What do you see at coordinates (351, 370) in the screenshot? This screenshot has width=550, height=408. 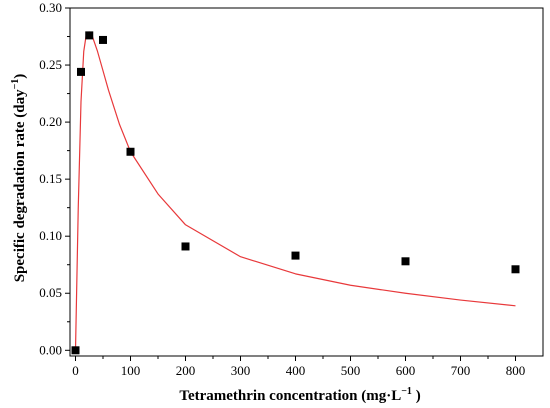 I see `x-tick-label: 500` at bounding box center [351, 370].